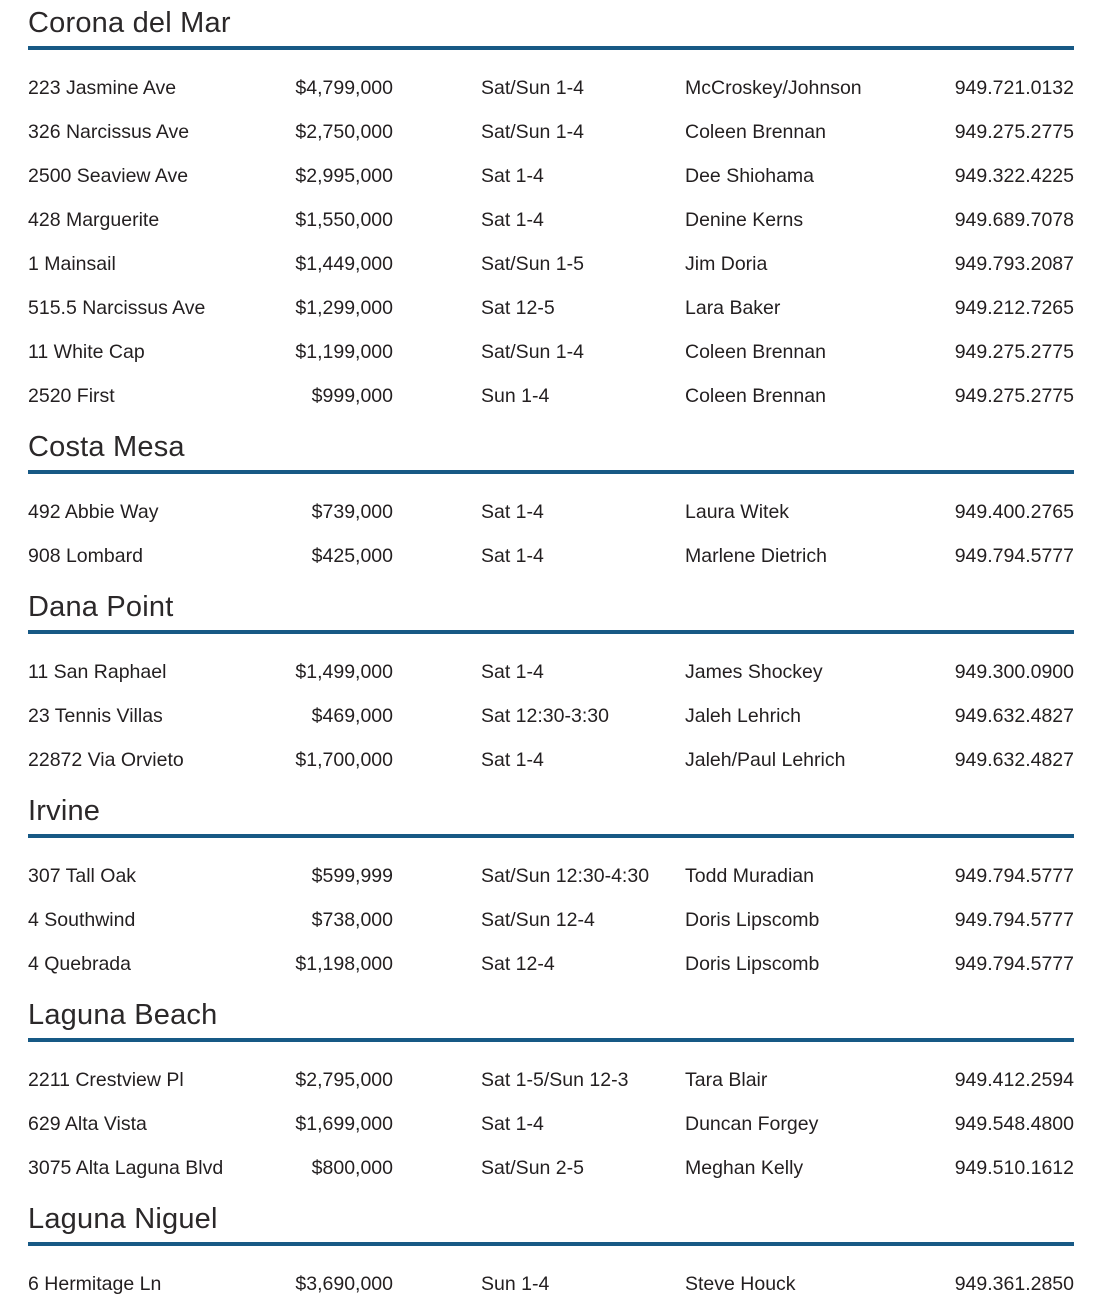 This screenshot has height=1306, width=1102. Describe the element at coordinates (773, 88) in the screenshot. I see `listing-agent: McCroskey/Johnson` at that location.